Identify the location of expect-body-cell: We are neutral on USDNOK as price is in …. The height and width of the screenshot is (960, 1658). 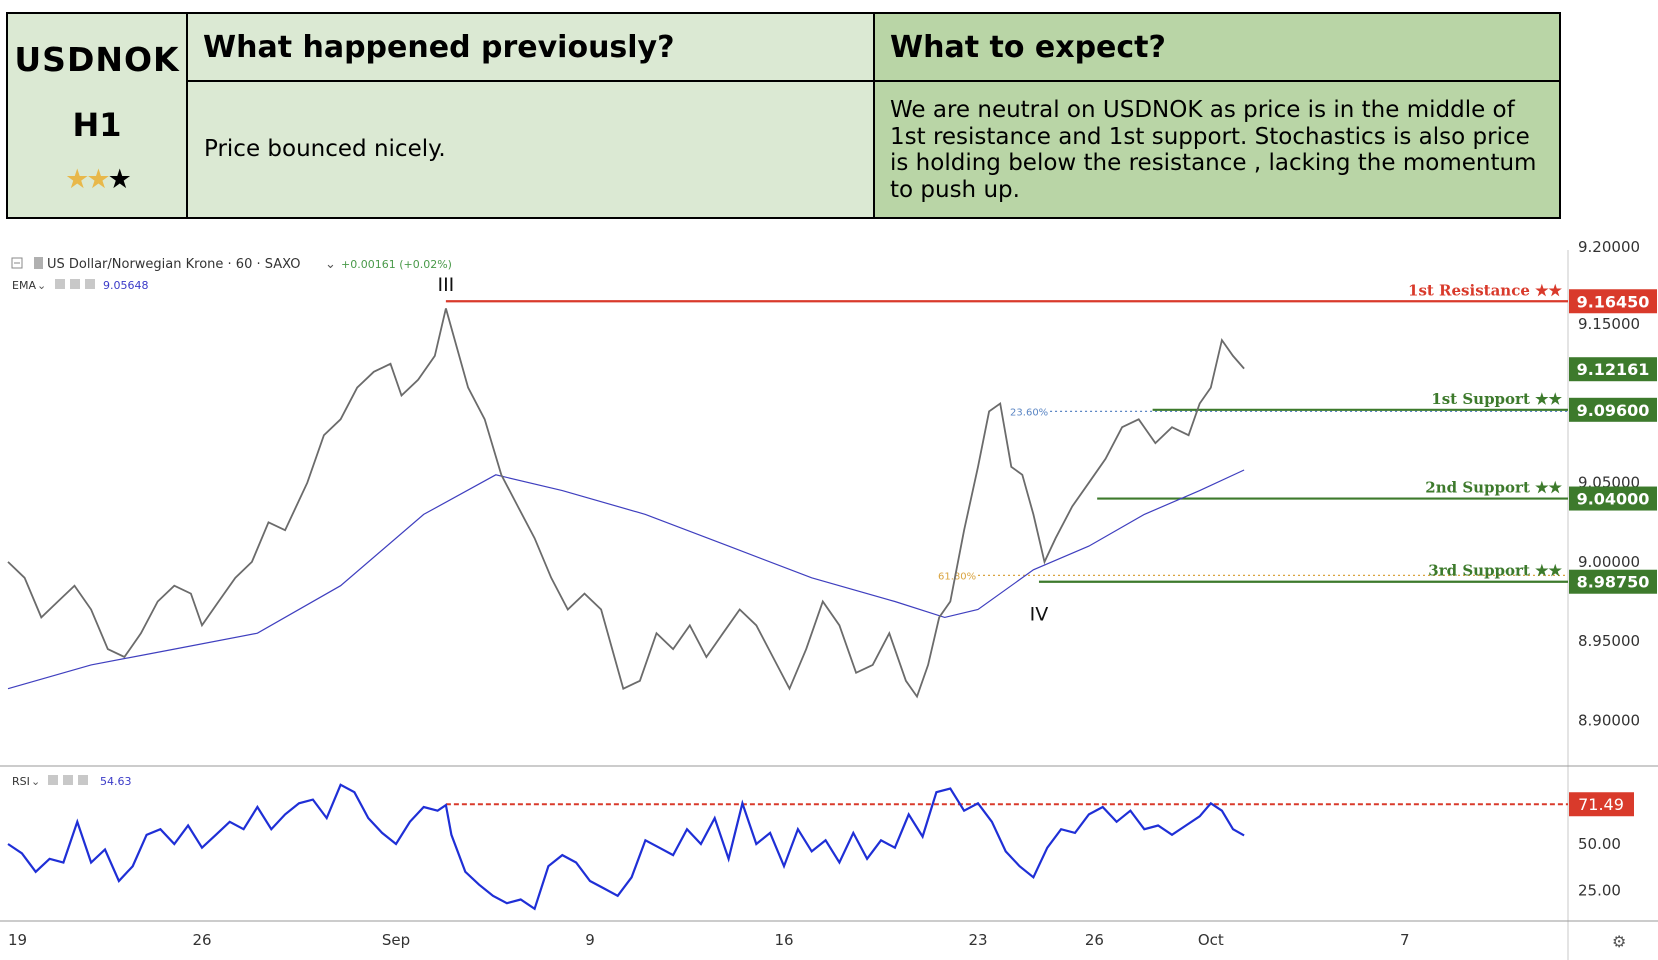
(1217, 149).